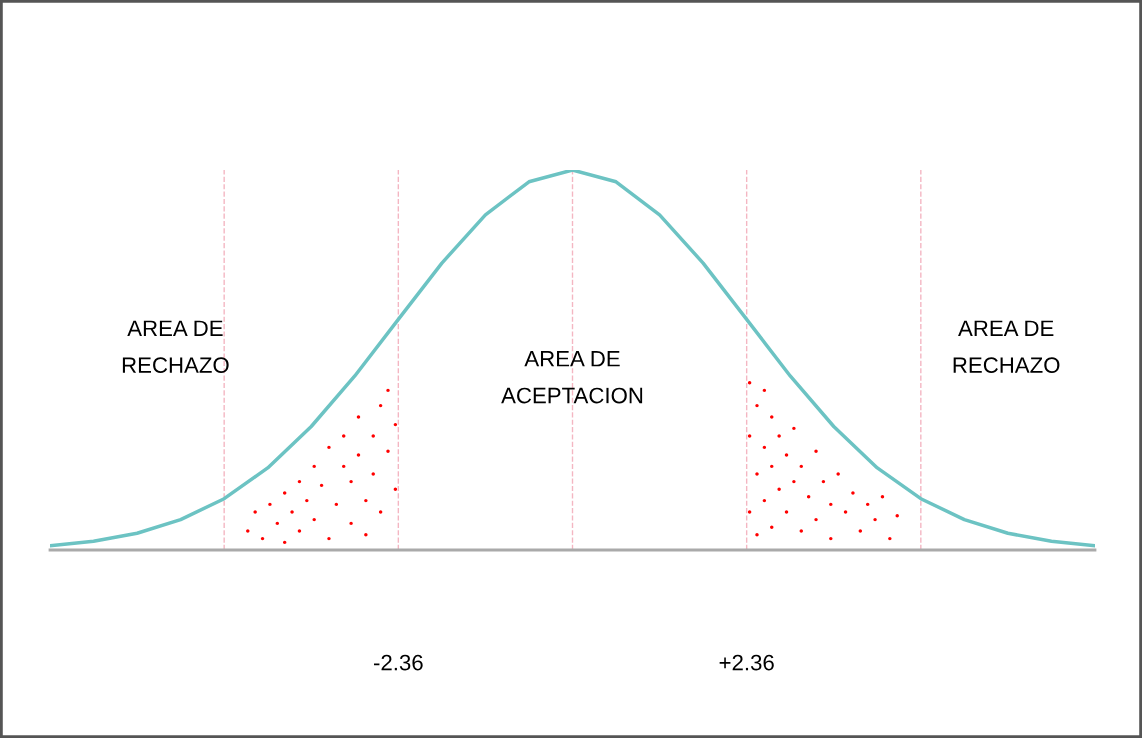 This screenshot has width=1142, height=738. Describe the element at coordinates (572, 377) in the screenshot. I see `annotation: AREA DE ACEPTACION` at that location.